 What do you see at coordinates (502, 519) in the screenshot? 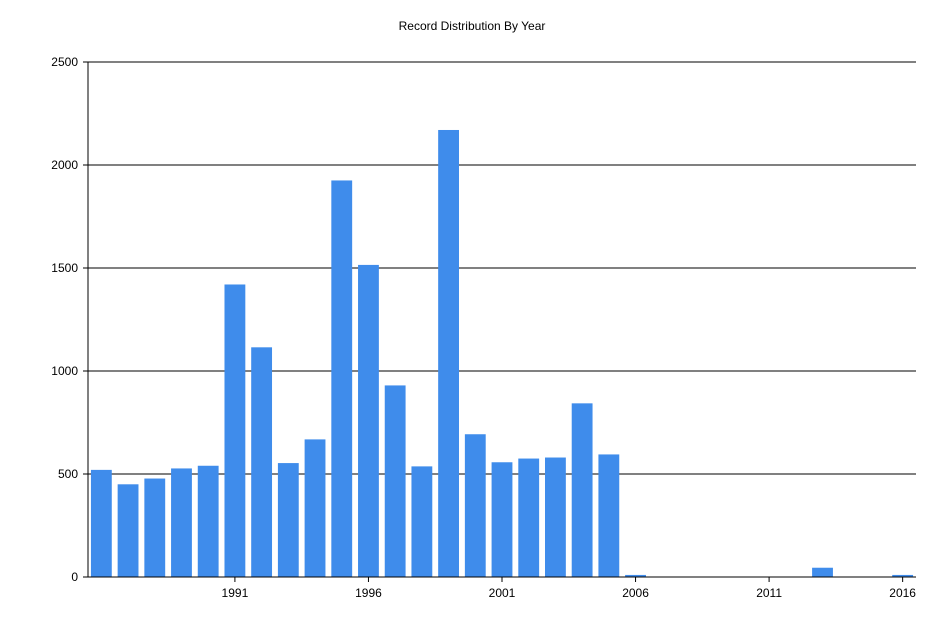
I see `bar-2001` at bounding box center [502, 519].